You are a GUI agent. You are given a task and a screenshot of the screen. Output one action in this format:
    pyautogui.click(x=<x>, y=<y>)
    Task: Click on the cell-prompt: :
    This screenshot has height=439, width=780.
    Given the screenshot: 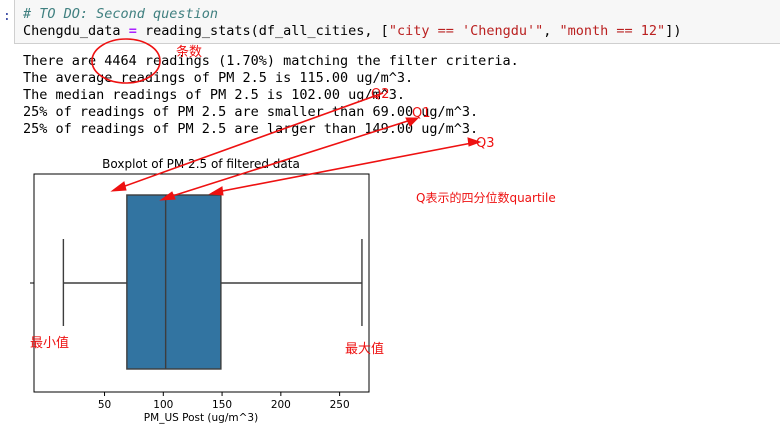 What is the action you would take?
    pyautogui.click(x=7, y=16)
    